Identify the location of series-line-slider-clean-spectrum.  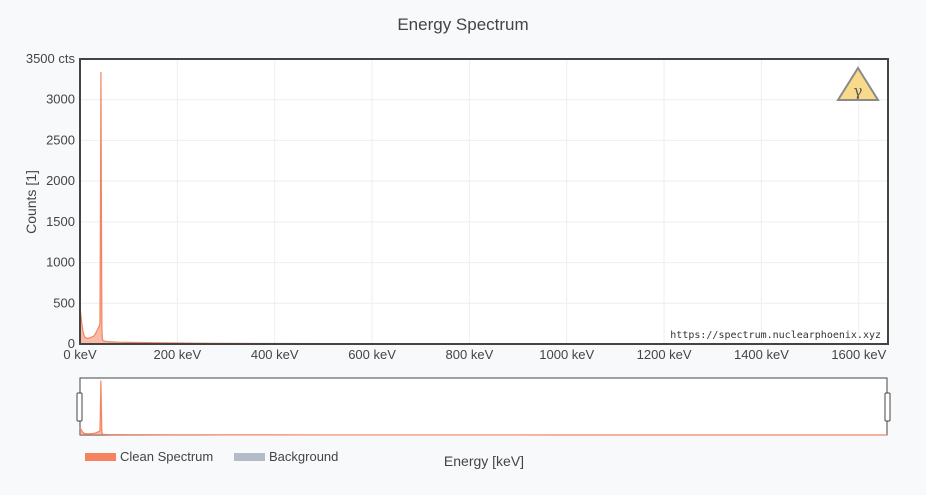
(483, 408).